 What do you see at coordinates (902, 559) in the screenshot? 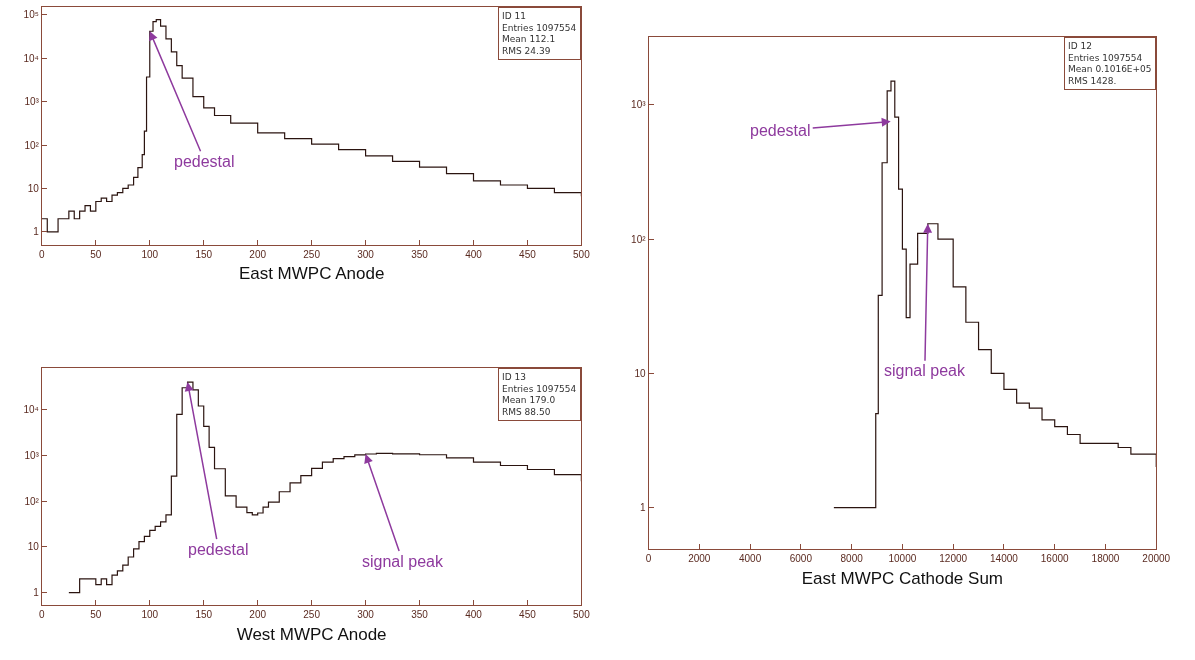
I see `x-tick-label: 10000` at bounding box center [902, 559].